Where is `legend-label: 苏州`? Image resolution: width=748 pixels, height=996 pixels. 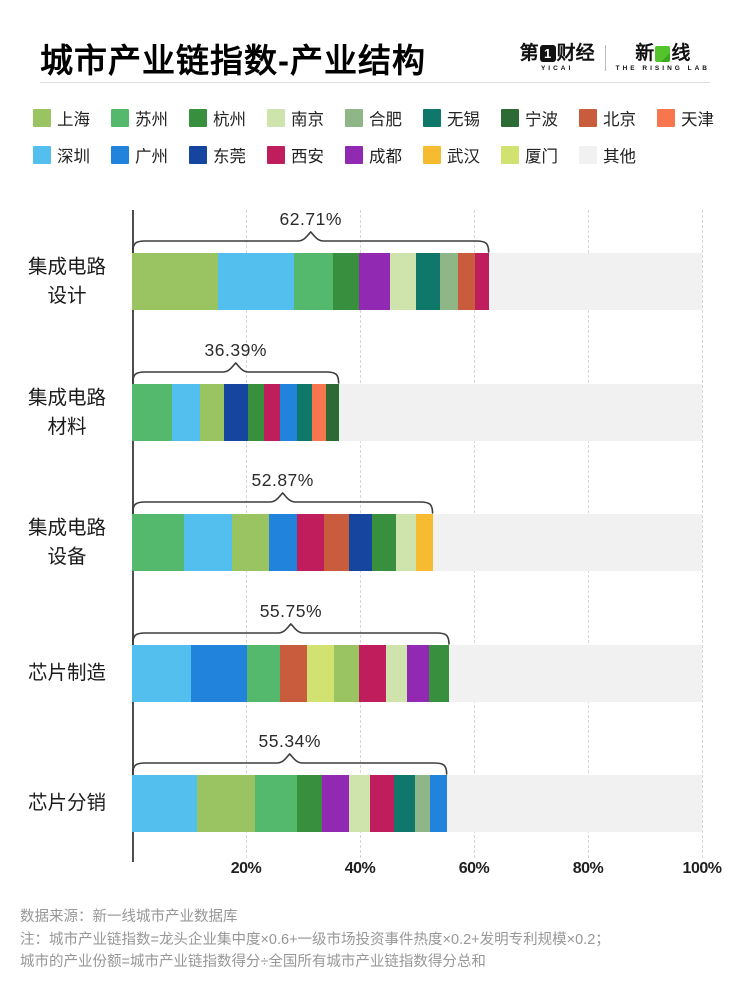 legend-label: 苏州 is located at coordinates (151, 120).